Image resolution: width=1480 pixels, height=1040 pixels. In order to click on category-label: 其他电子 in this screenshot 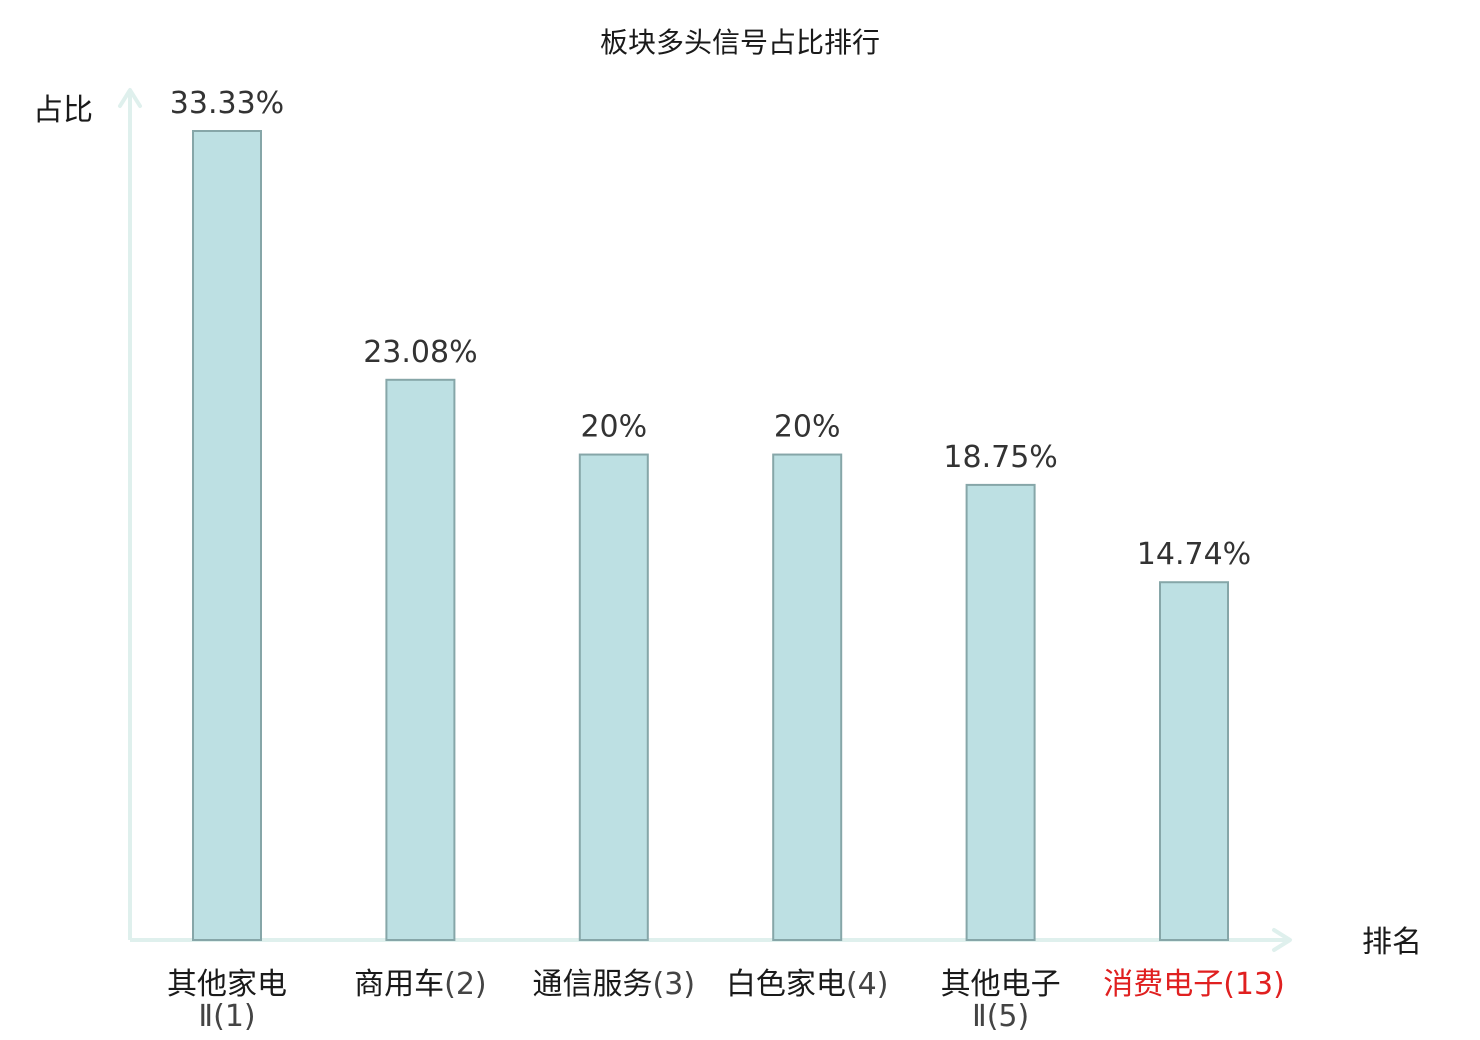, I will do `click(1001, 984)`.